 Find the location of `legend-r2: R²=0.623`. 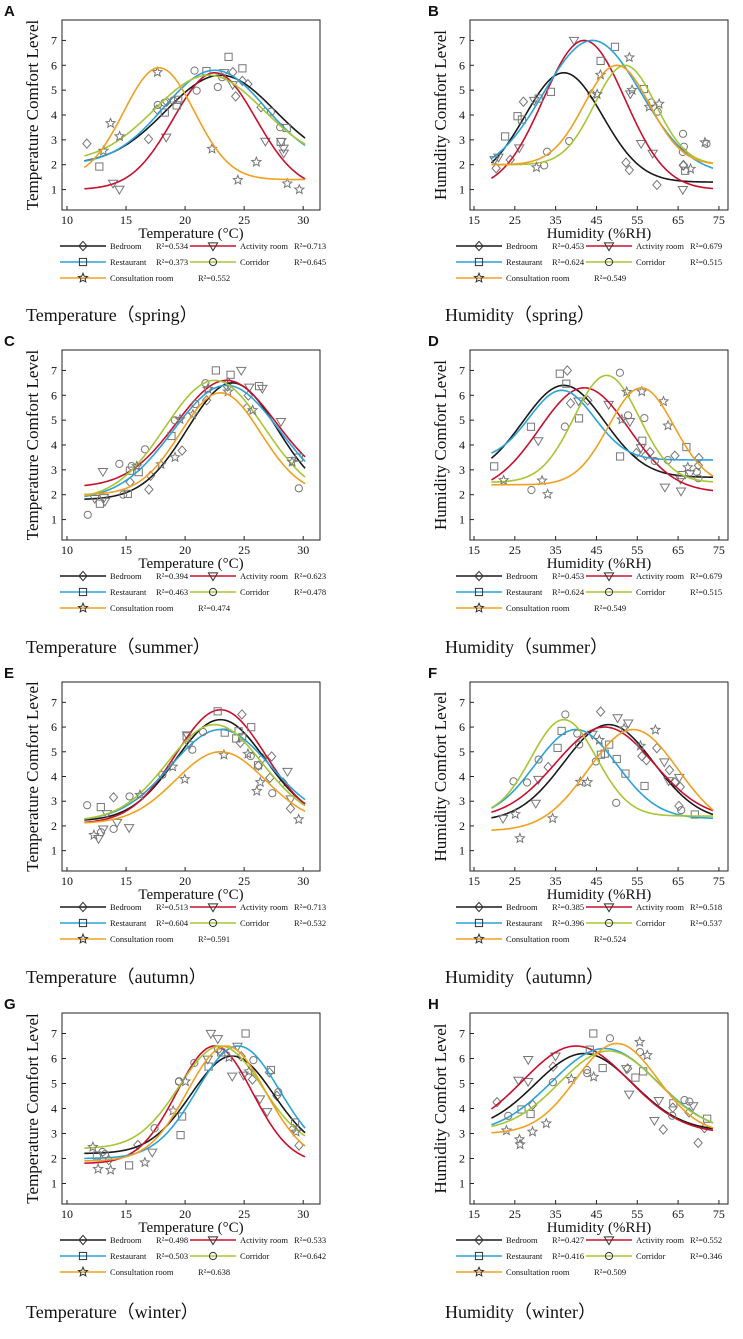

legend-r2: R²=0.623 is located at coordinates (310, 576).